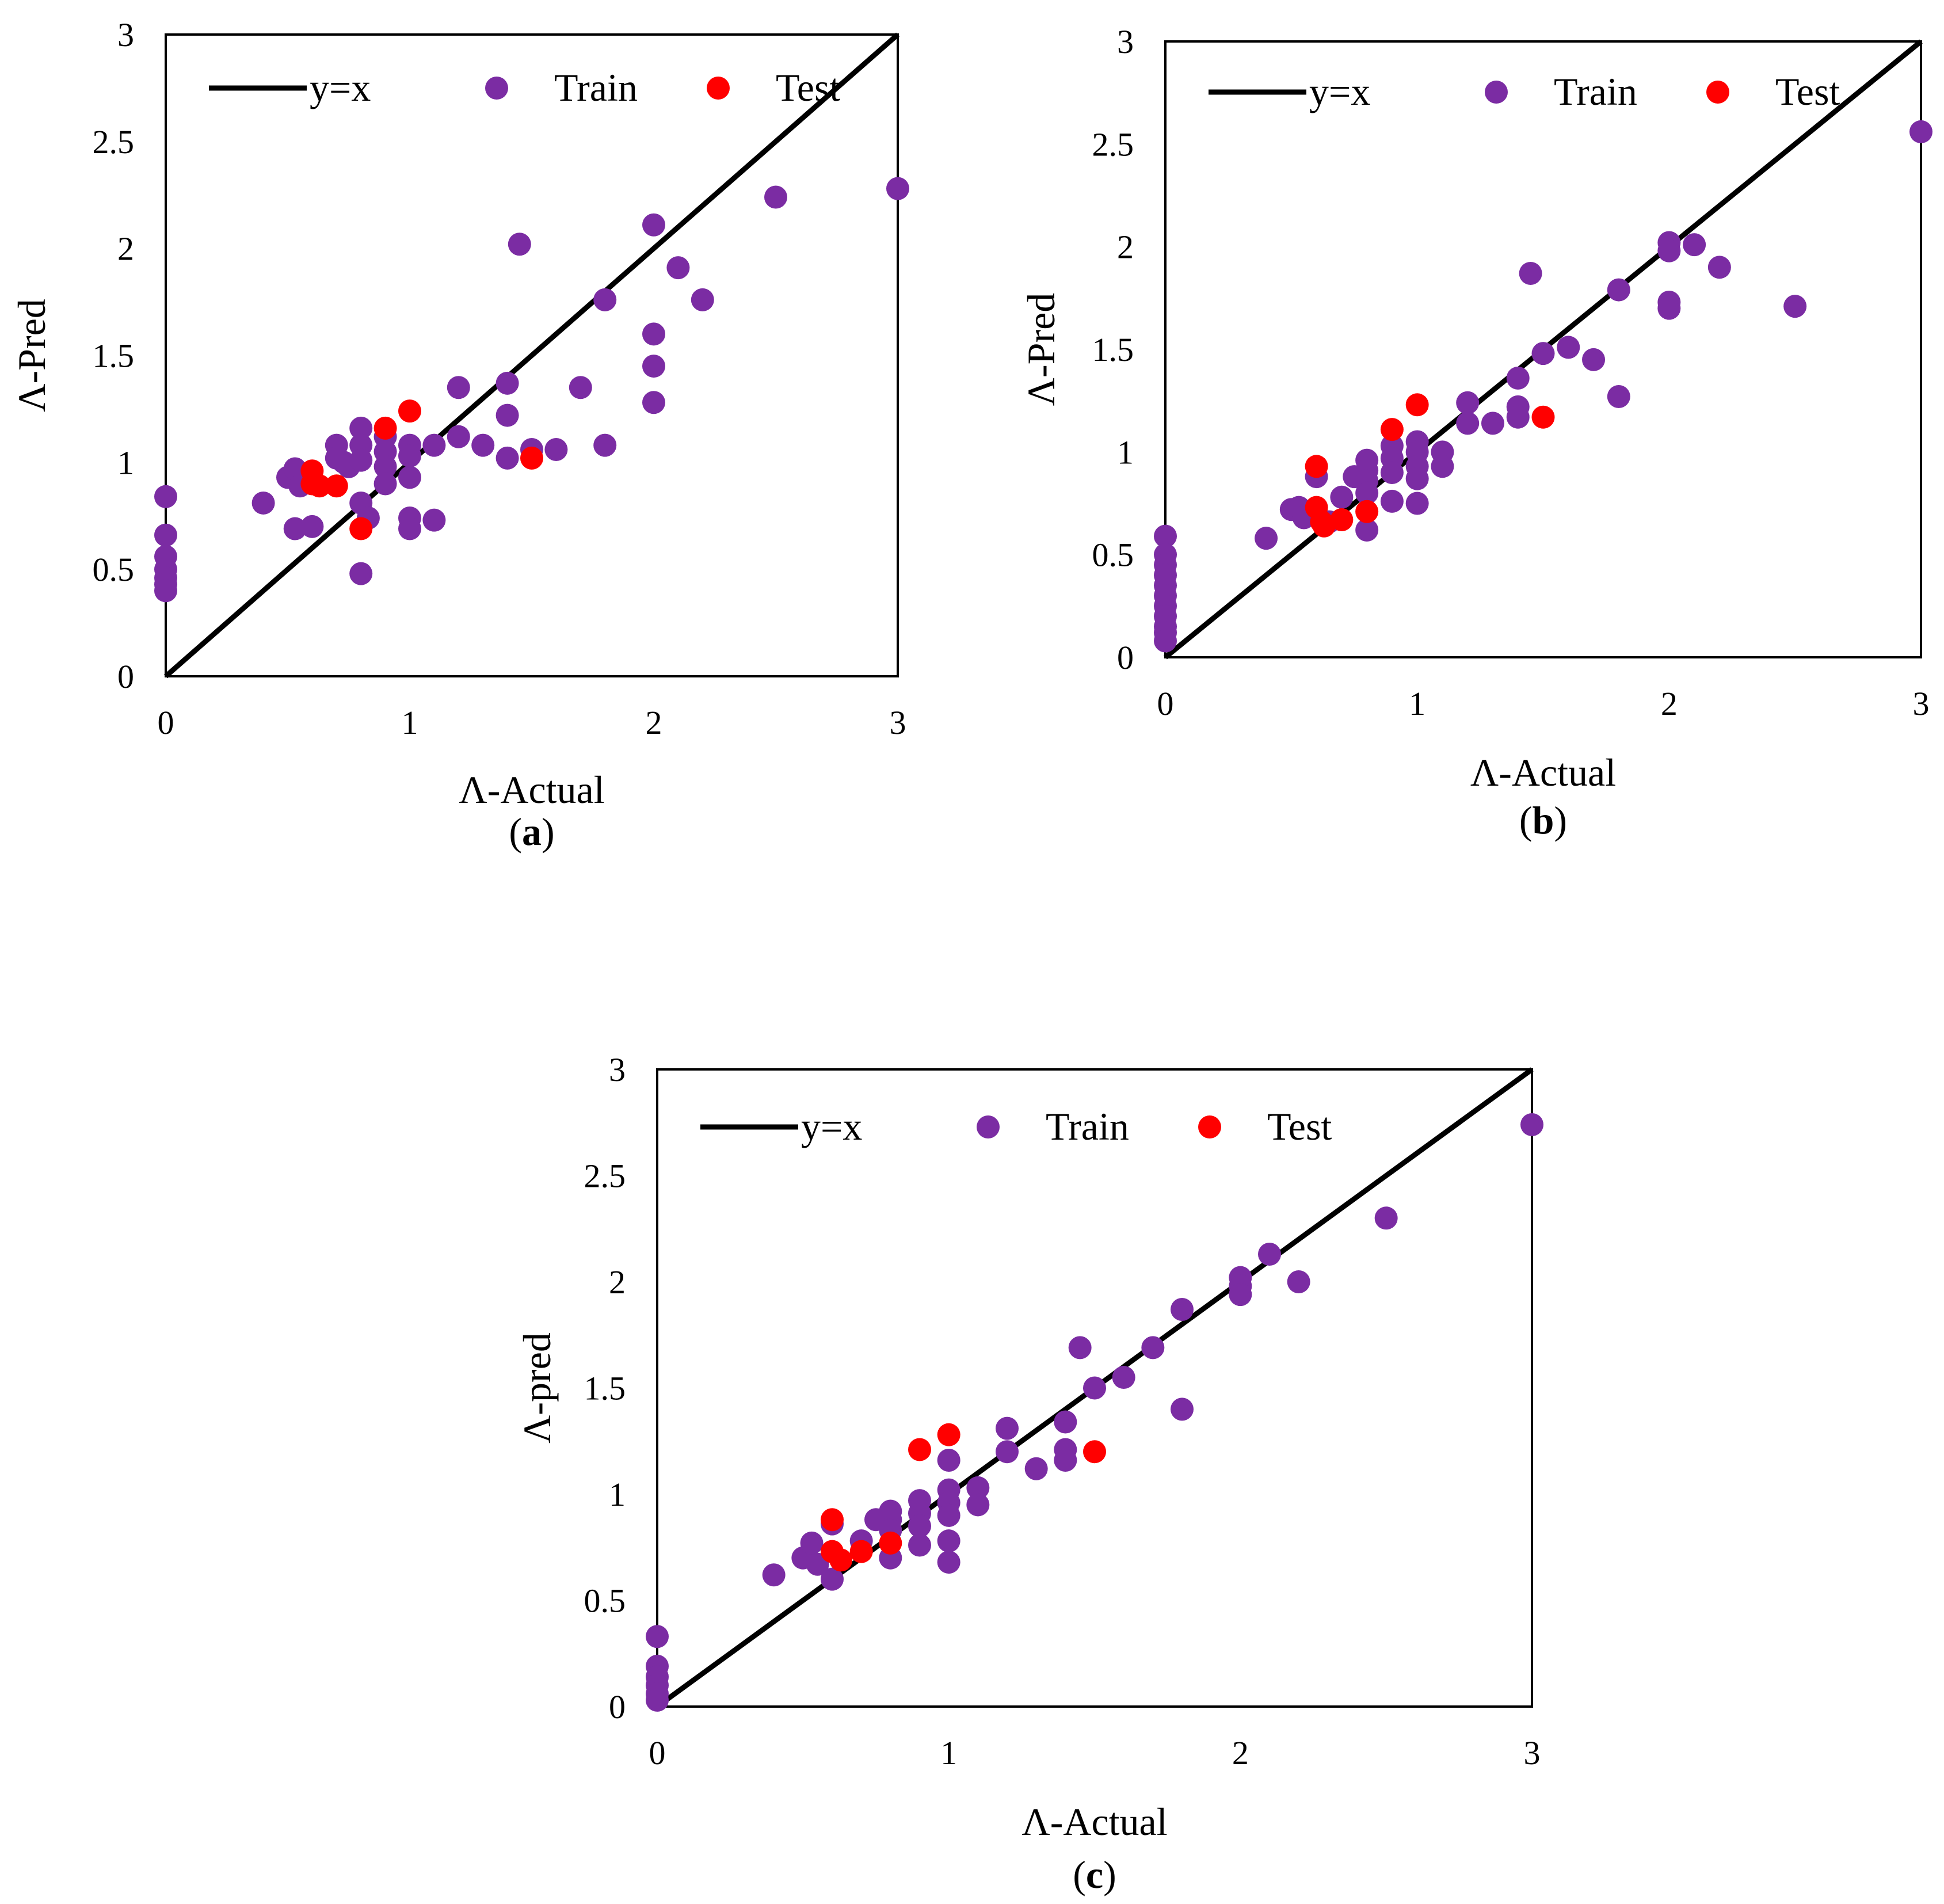 This screenshot has width=1944, height=1904. I want to click on y-tick-label: 3, so click(125, 35).